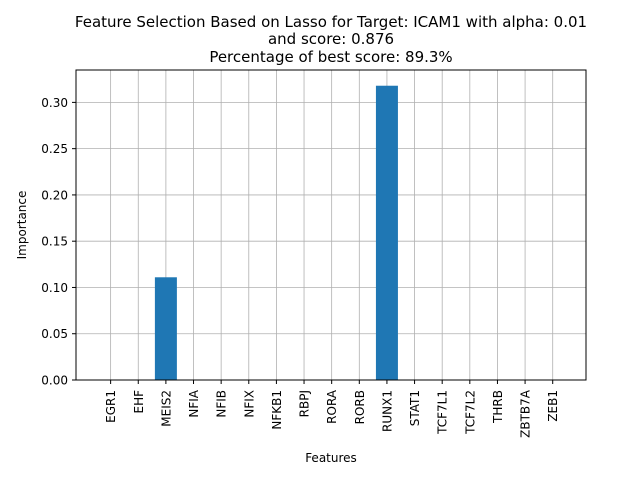 The height and width of the screenshot is (480, 640). I want to click on y-tick-label: 0.15, so click(54, 242).